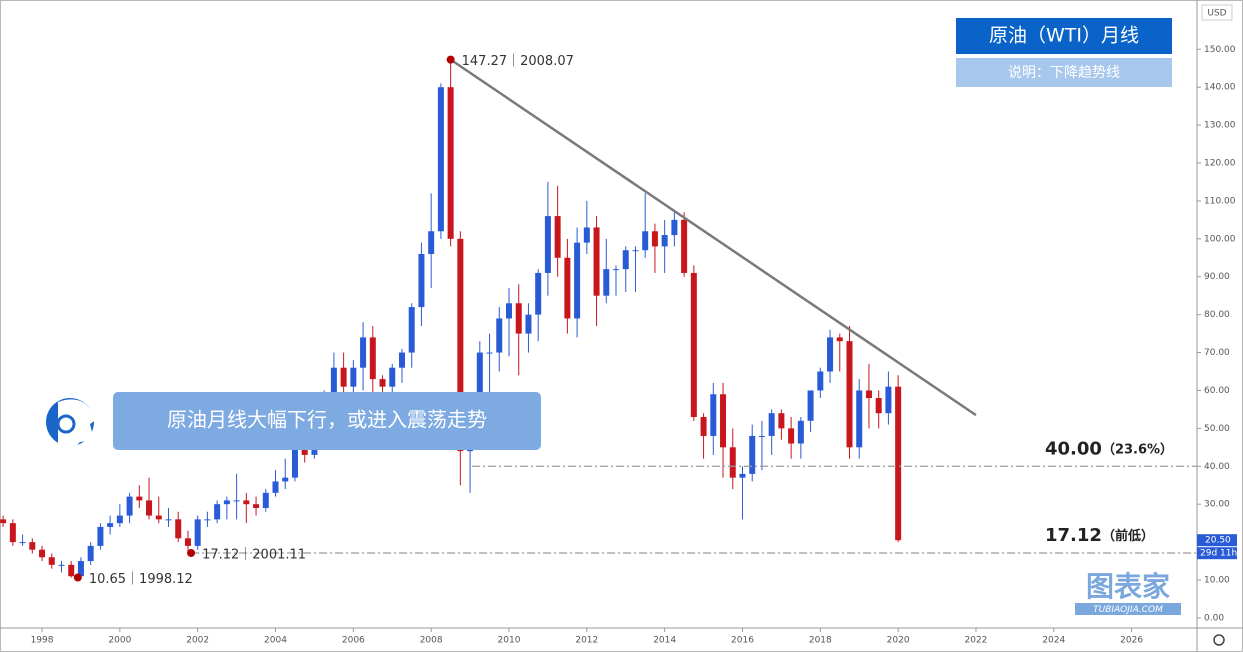 This screenshot has height=652, width=1243. I want to click on x-tick-label: 2026, so click(1131, 641).